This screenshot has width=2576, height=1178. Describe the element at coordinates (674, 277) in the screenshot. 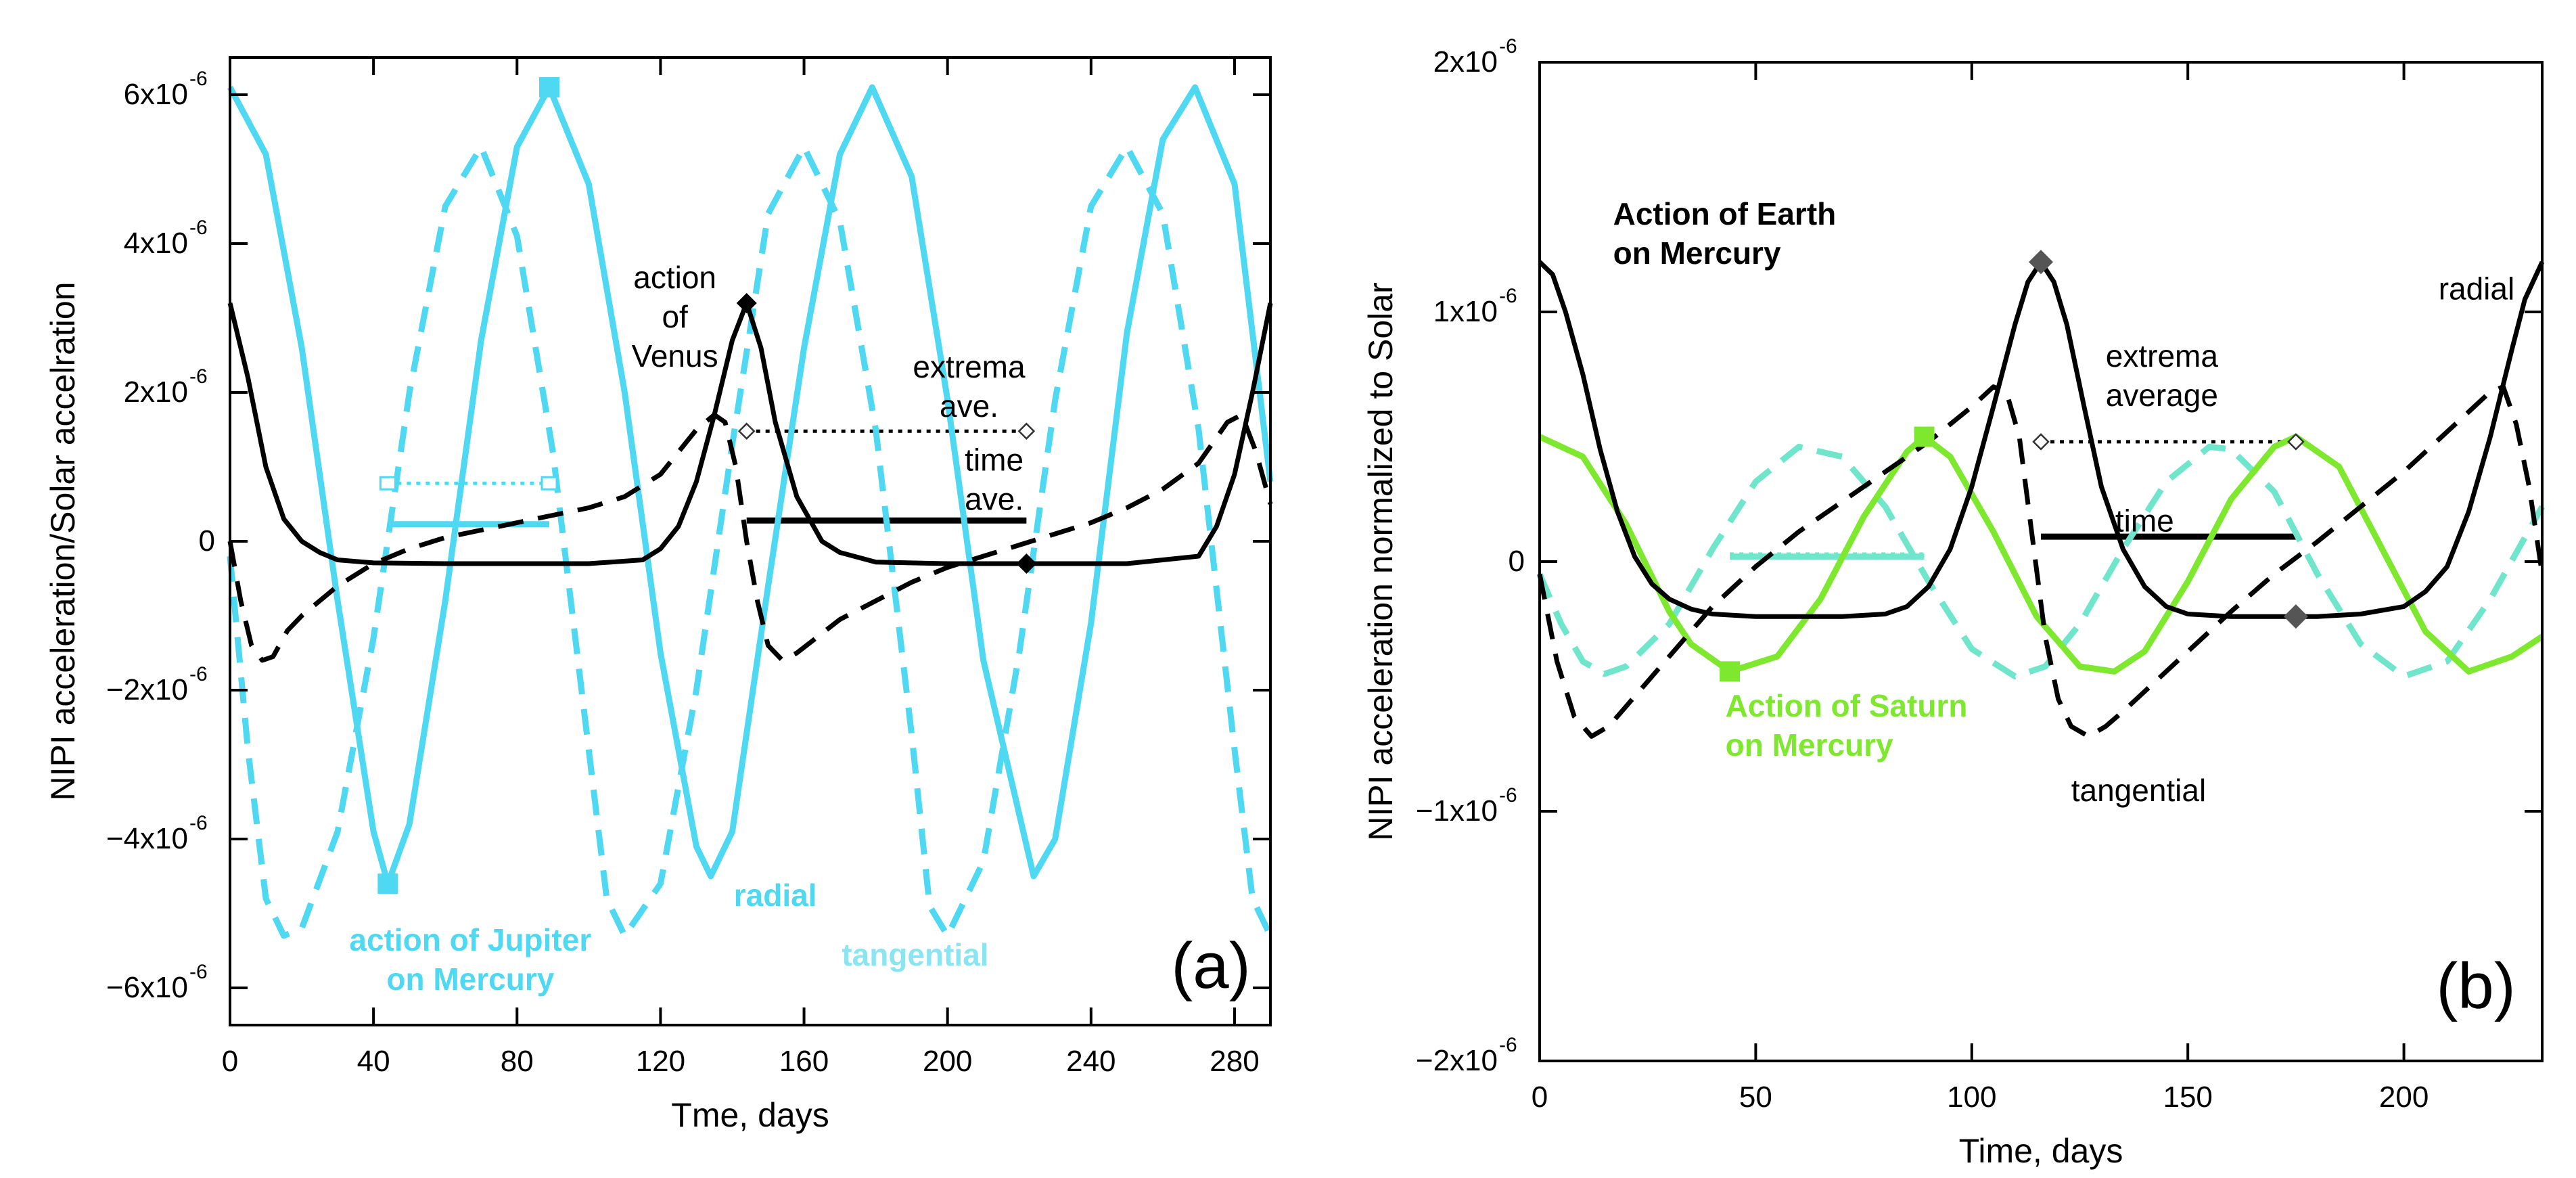

I see `panel-a-annotation-text: action` at that location.